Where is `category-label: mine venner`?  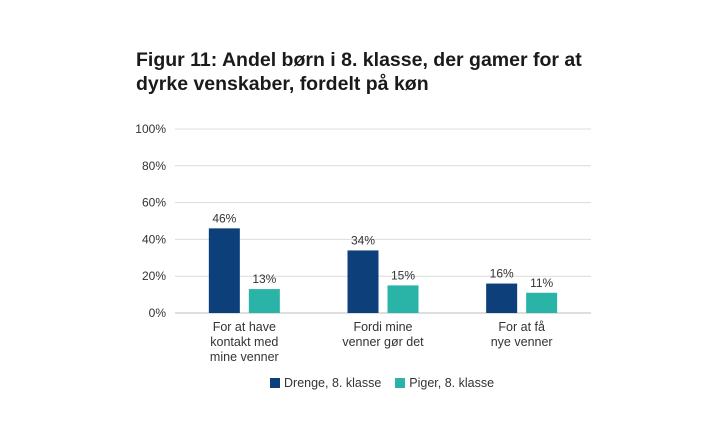
category-label: mine venner is located at coordinates (244, 357).